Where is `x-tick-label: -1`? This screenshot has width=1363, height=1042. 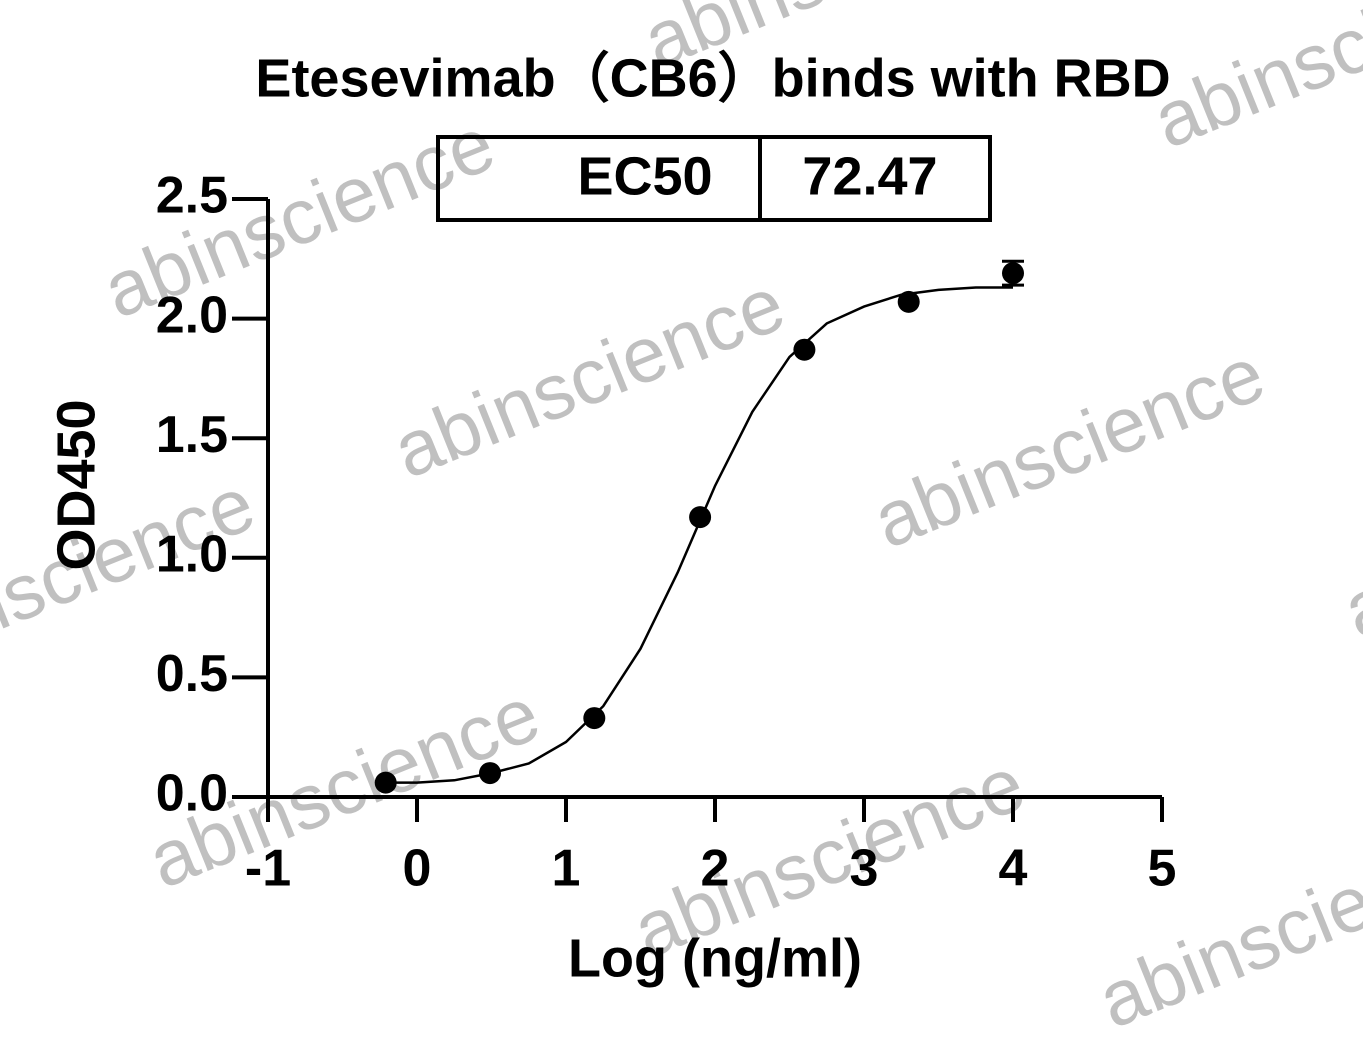 x-tick-label: -1 is located at coordinates (268, 869).